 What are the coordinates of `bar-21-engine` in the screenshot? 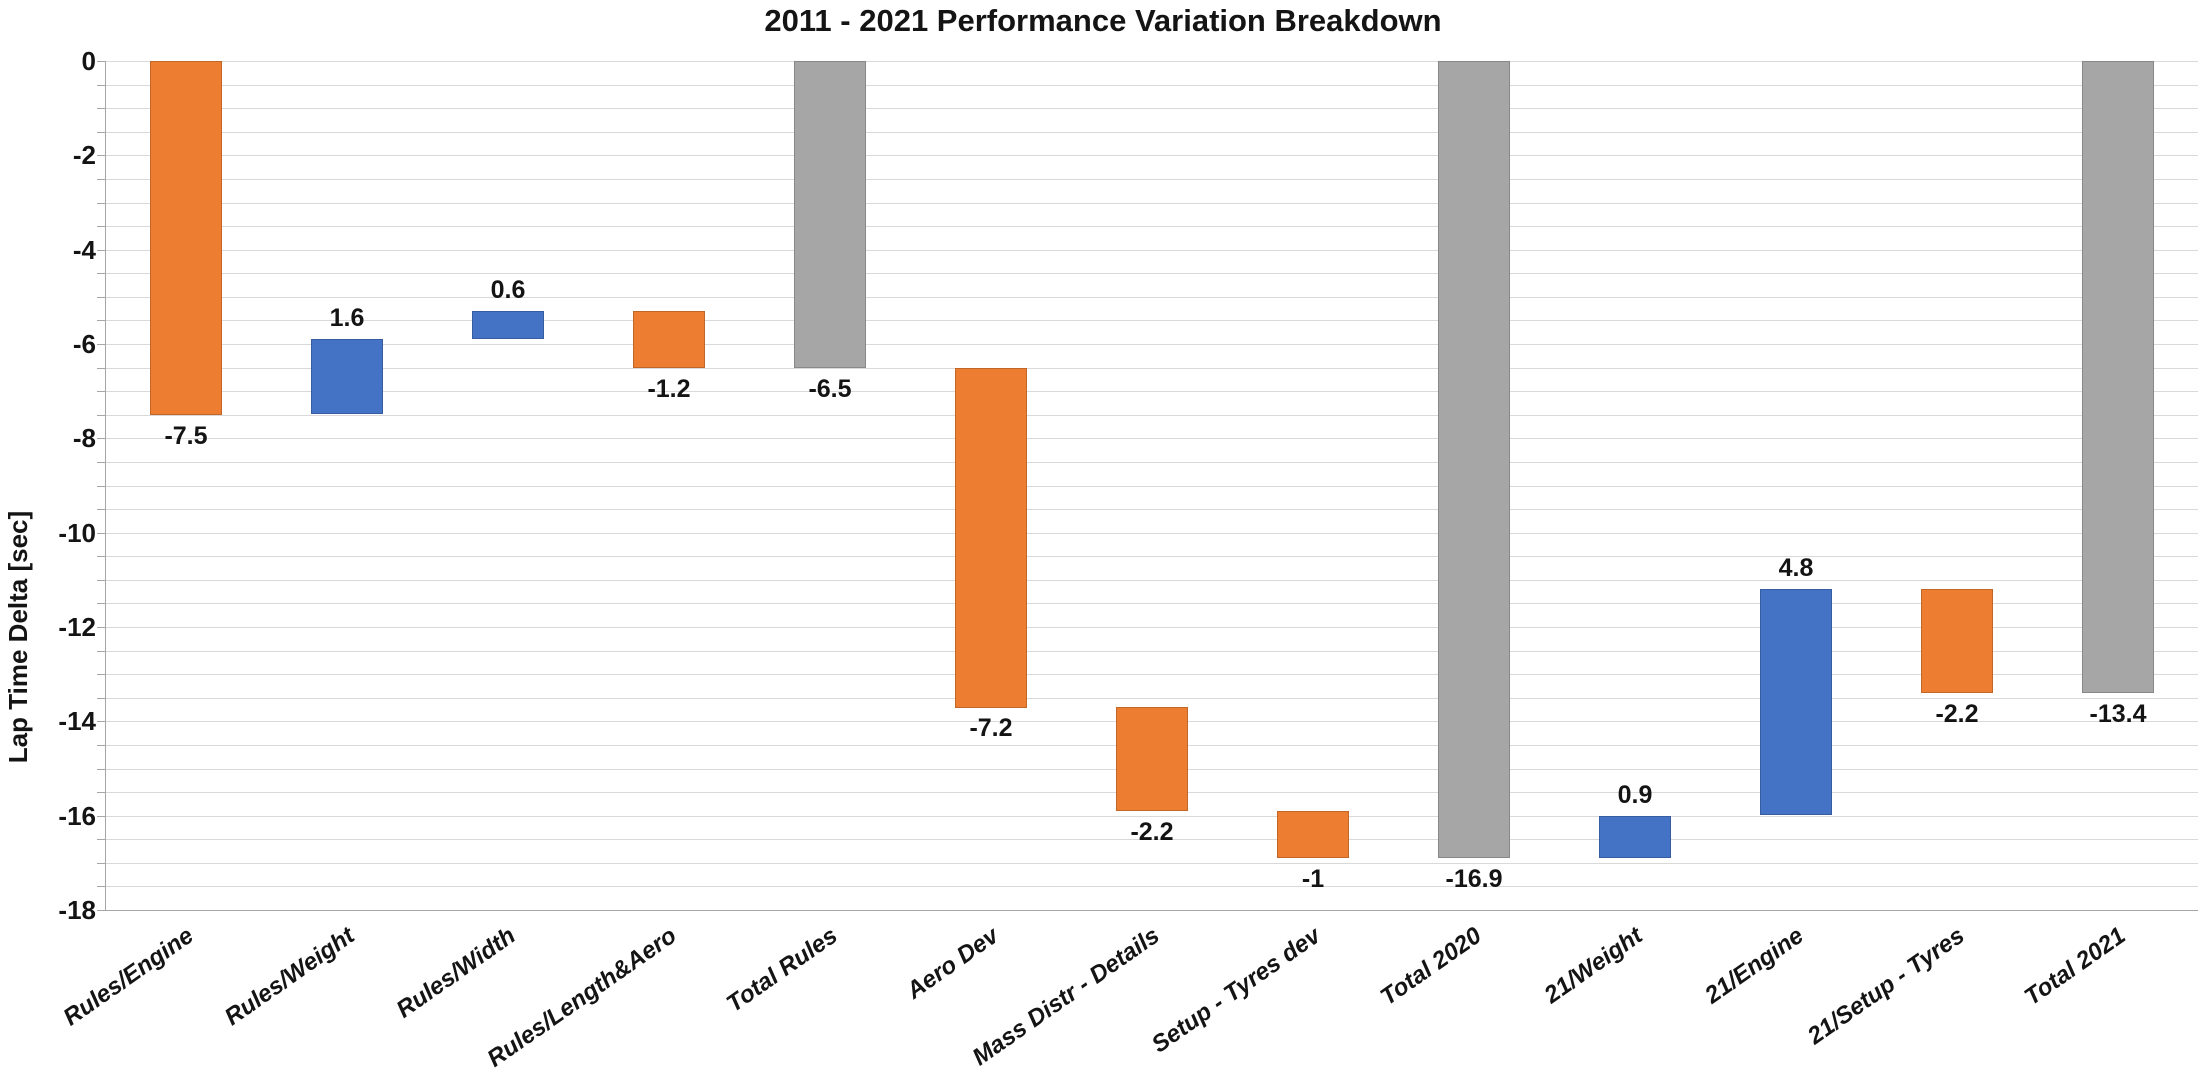 It's located at (1796, 702).